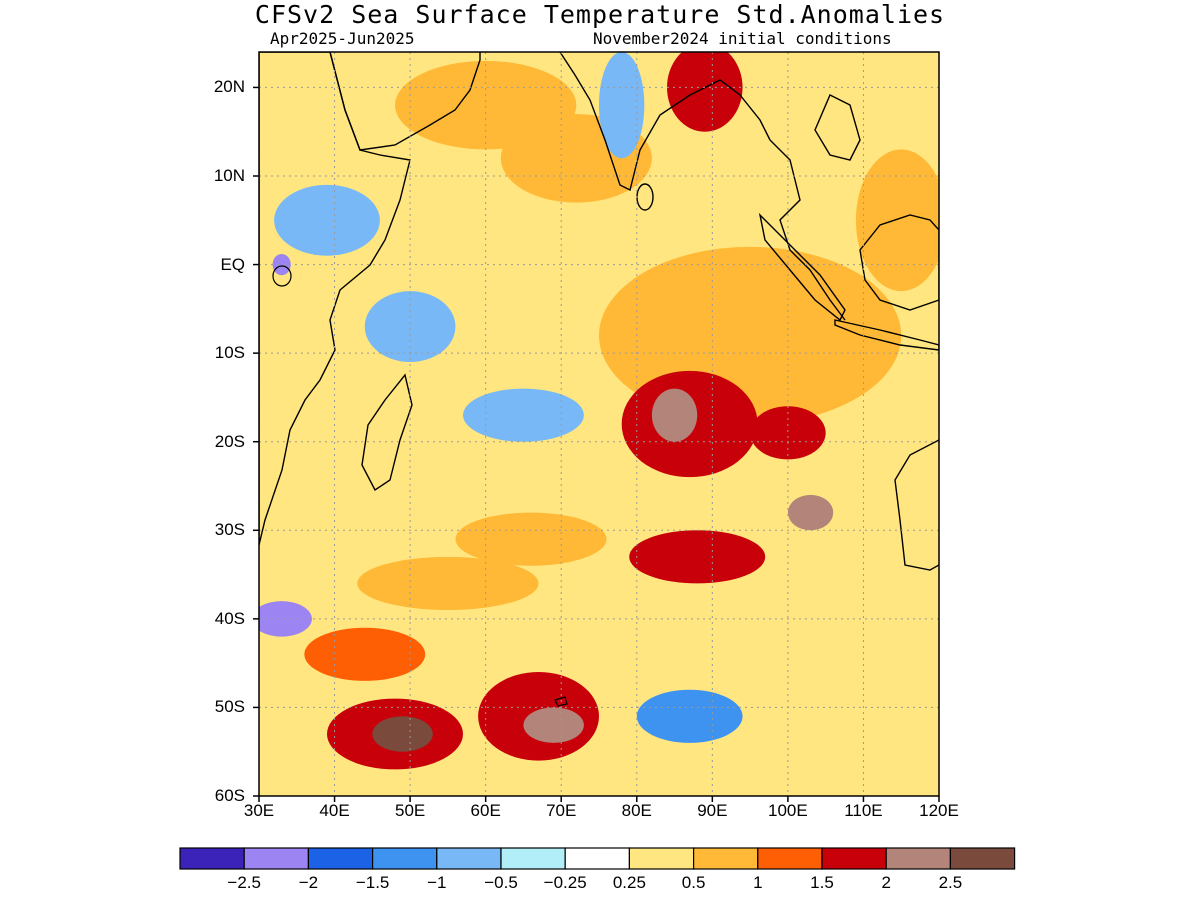 This screenshot has width=1200, height=900. Describe the element at coordinates (742, 38) in the screenshot. I see `initial-conditions: November2024 initial conditions` at that location.